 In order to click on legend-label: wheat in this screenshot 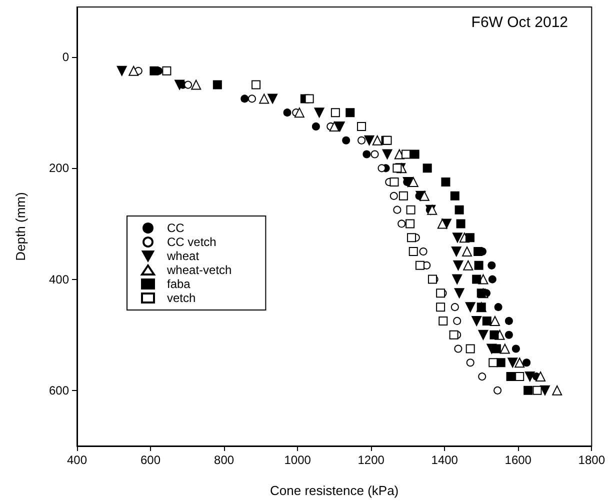, I will do `click(183, 256)`.